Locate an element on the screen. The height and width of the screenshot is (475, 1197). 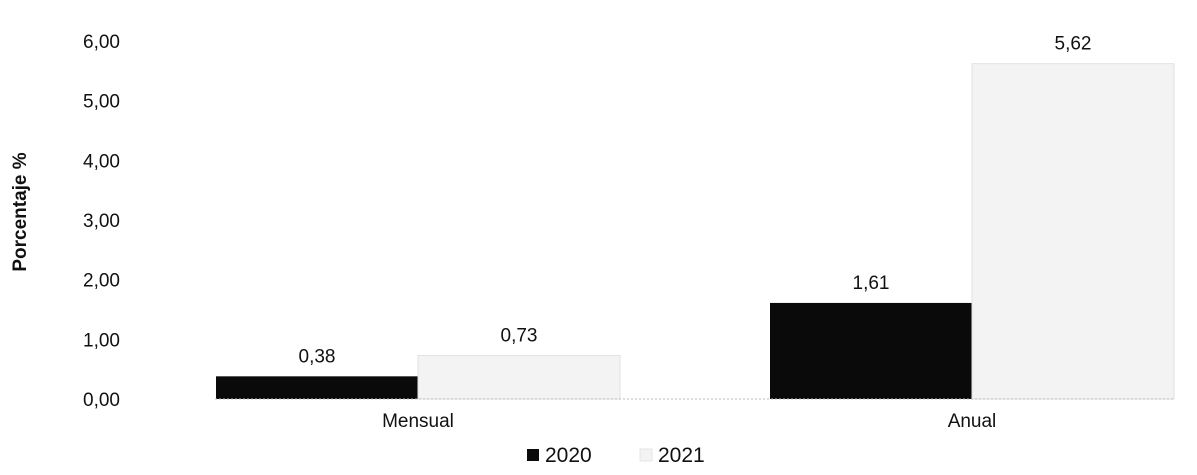
y-tick-label: 3,00 is located at coordinates (101, 221).